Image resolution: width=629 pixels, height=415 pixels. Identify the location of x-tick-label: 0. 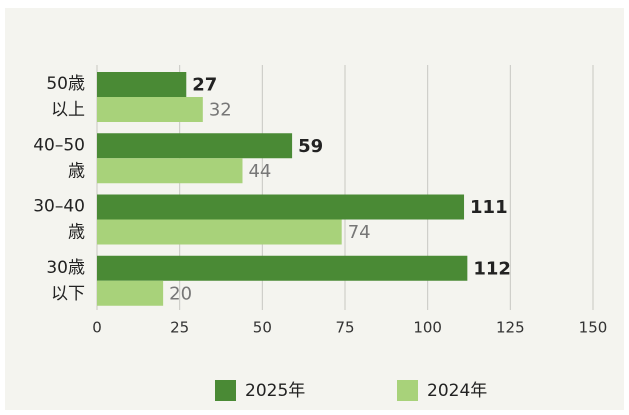
(97, 328).